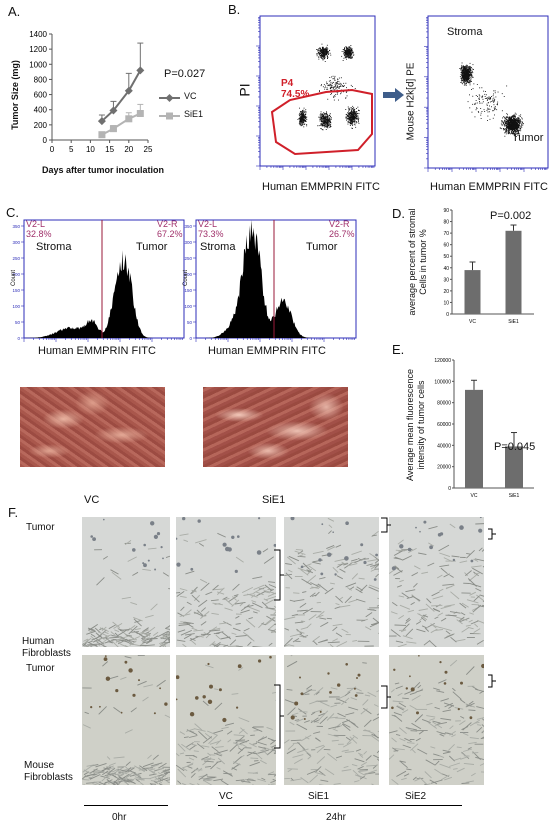 This screenshot has height=829, width=553. What do you see at coordinates (446, 211) in the screenshot?
I see `ytick-label: 90` at bounding box center [446, 211].